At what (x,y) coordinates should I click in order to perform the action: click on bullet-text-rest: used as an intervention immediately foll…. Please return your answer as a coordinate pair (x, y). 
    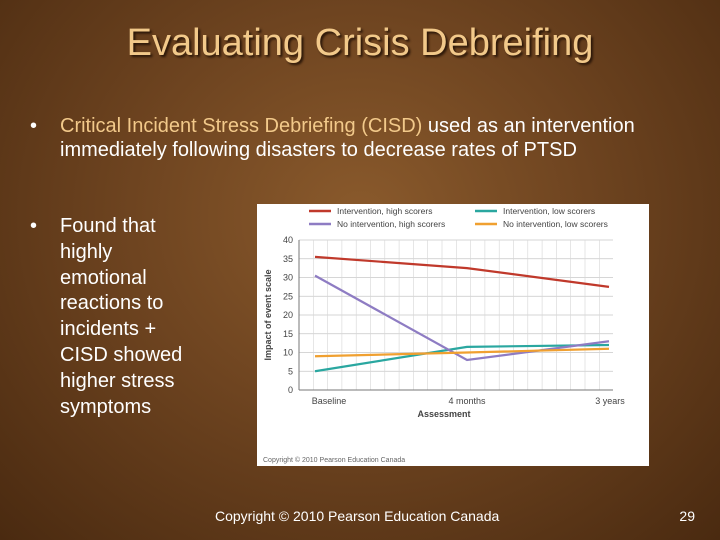
    Looking at the image, I should click on (347, 138).